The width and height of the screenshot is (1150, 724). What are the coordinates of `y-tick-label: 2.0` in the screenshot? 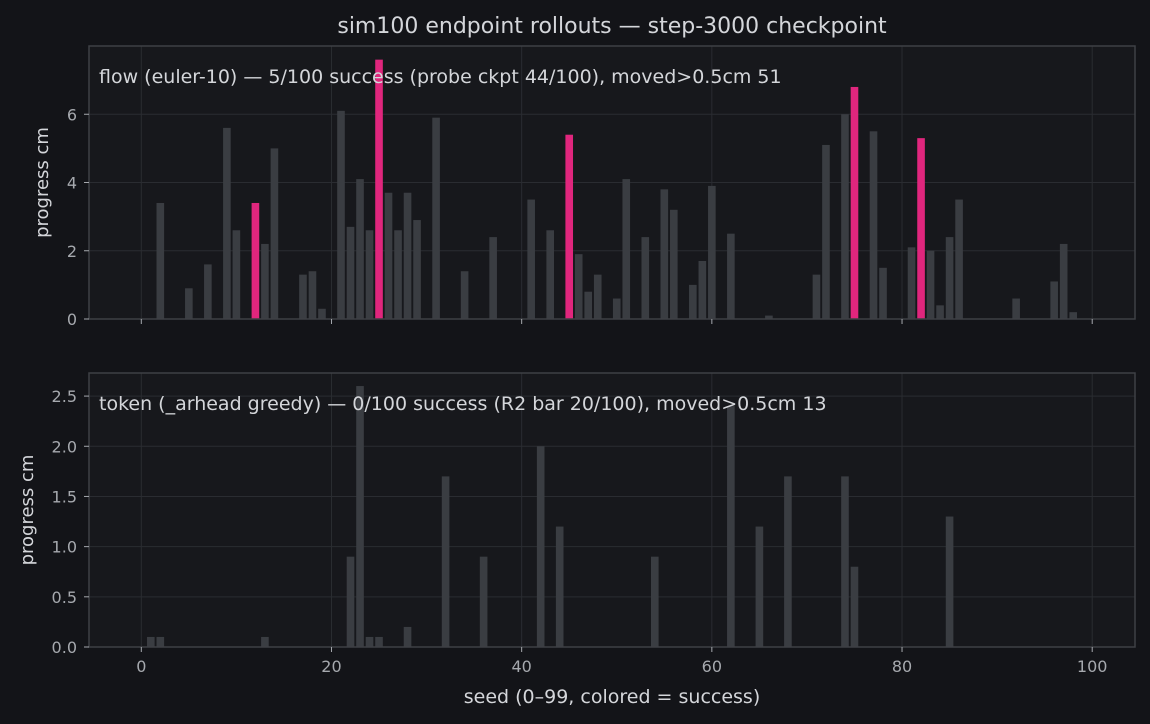 It's located at (64, 446).